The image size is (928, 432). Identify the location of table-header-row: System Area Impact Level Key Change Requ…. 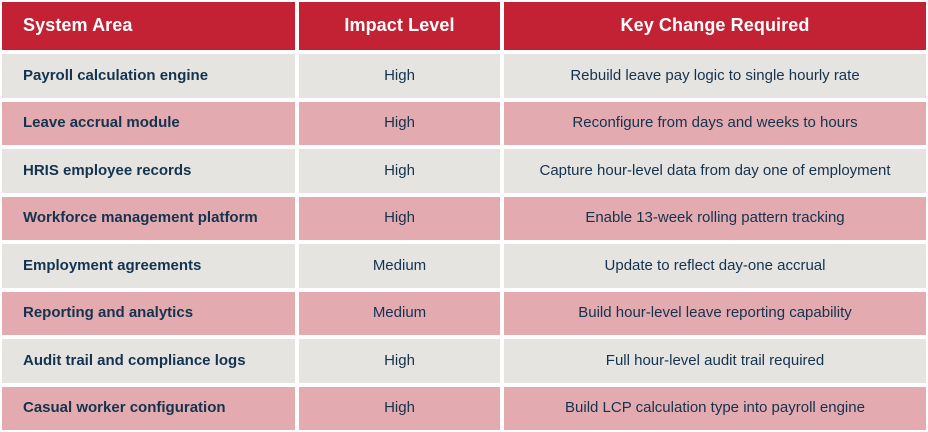
(464, 26).